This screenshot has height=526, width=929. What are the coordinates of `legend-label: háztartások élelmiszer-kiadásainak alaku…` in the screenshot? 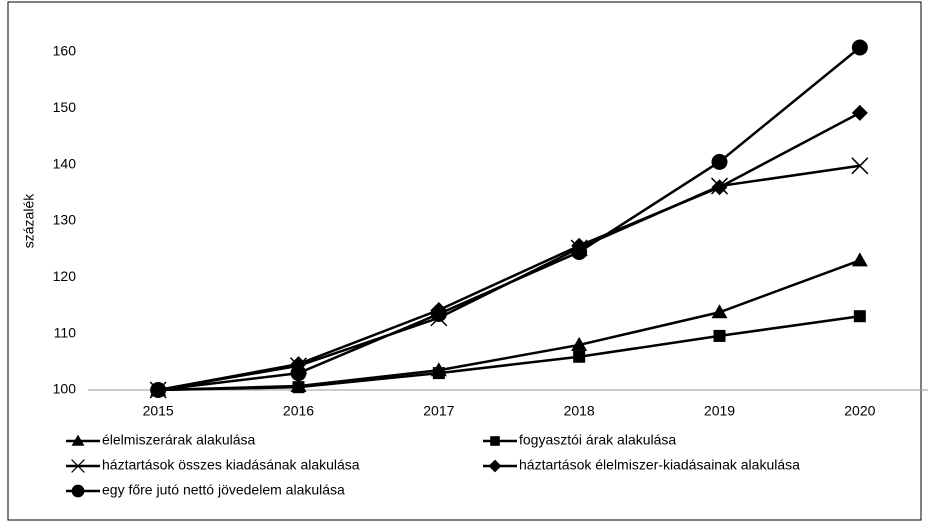 It's located at (659, 465).